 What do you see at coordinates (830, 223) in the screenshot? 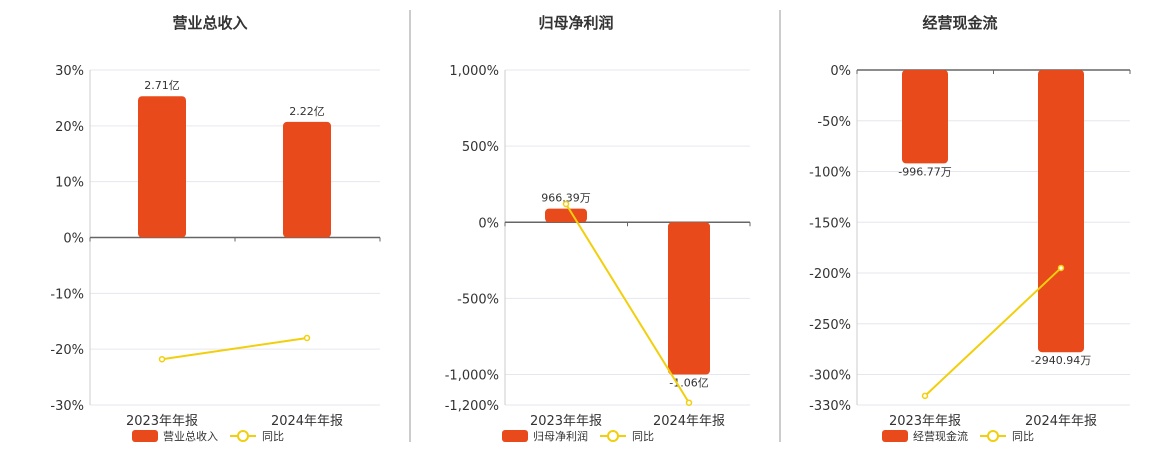
I see `y-tick-label: -150%` at bounding box center [830, 223].